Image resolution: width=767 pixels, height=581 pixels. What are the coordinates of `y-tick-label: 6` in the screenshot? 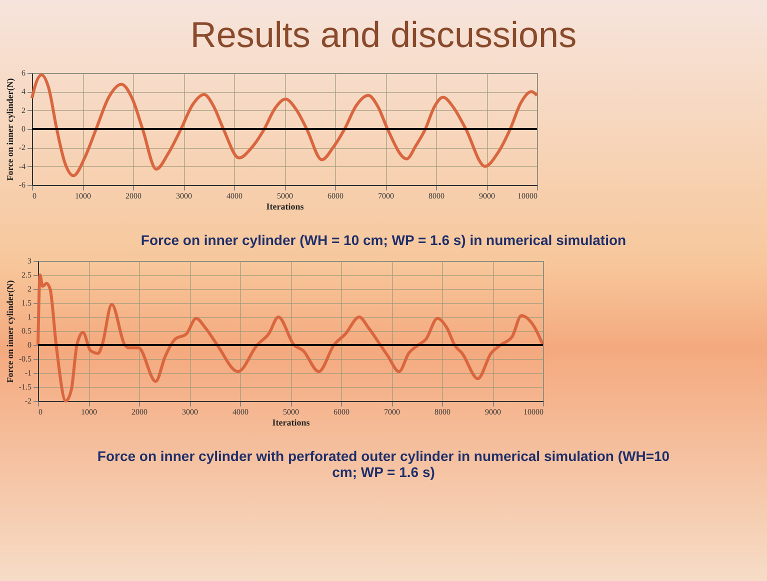 It's located at (24, 73).